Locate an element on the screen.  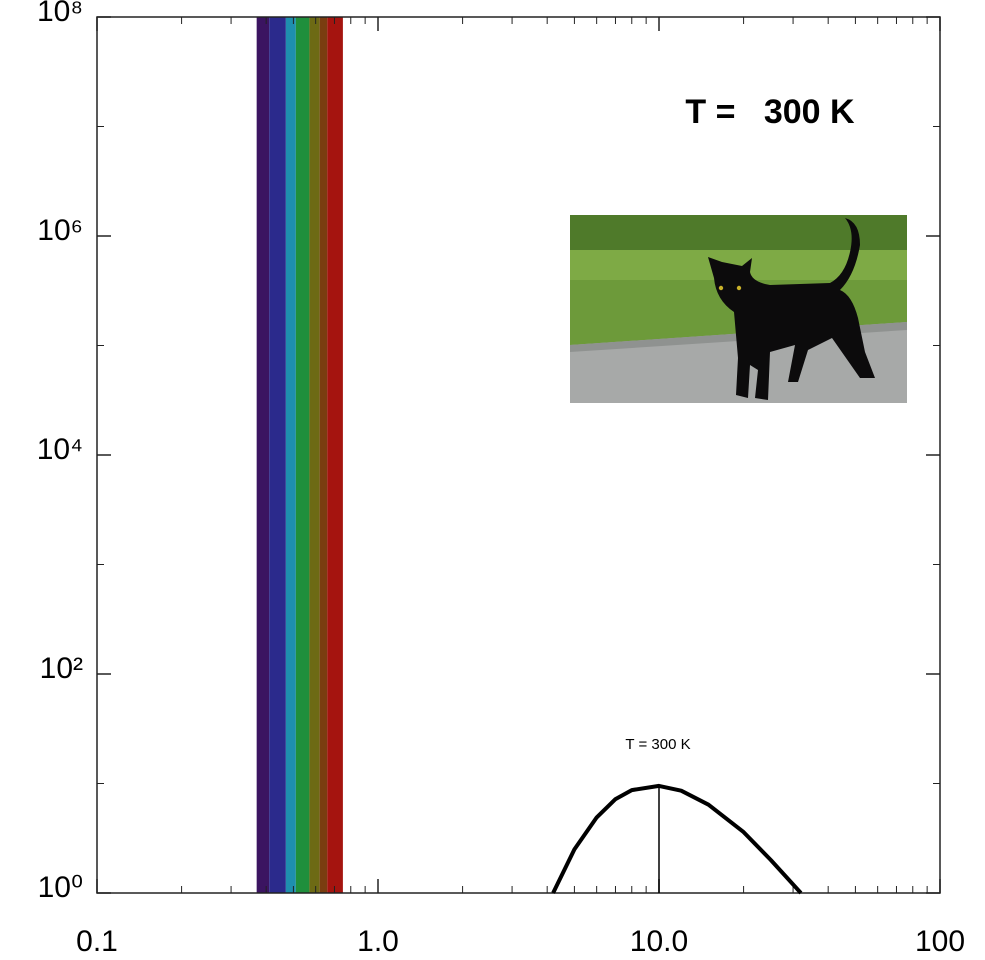
y-tick-label: 10² is located at coordinates (61, 668).